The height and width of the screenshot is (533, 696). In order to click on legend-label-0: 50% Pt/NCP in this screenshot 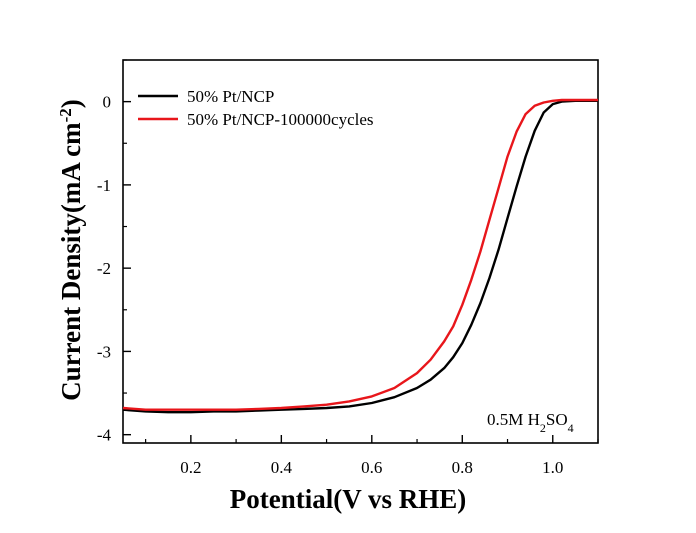, I will do `click(230, 96)`.